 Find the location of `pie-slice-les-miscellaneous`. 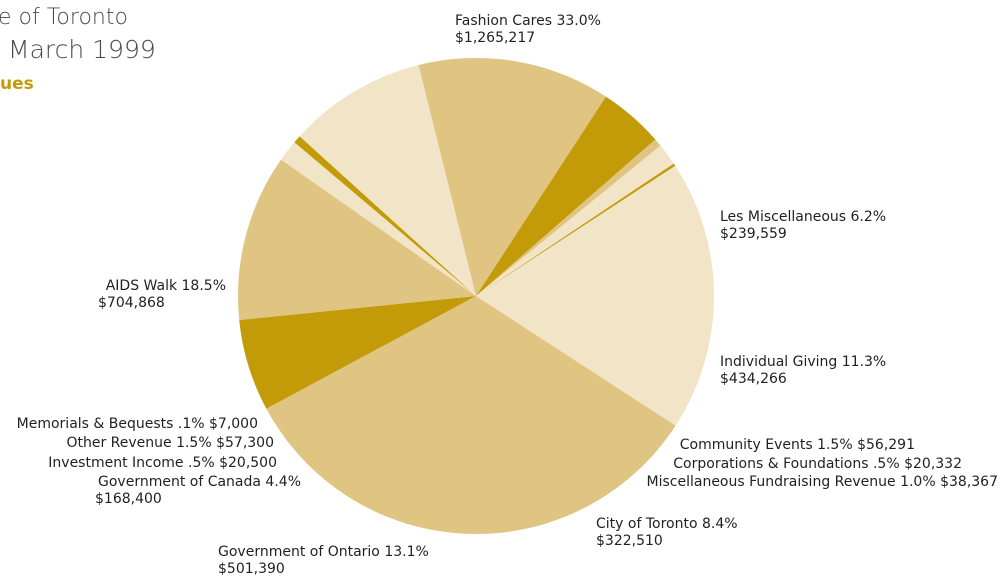

pie-slice-les-miscellaneous is located at coordinates (357, 352).